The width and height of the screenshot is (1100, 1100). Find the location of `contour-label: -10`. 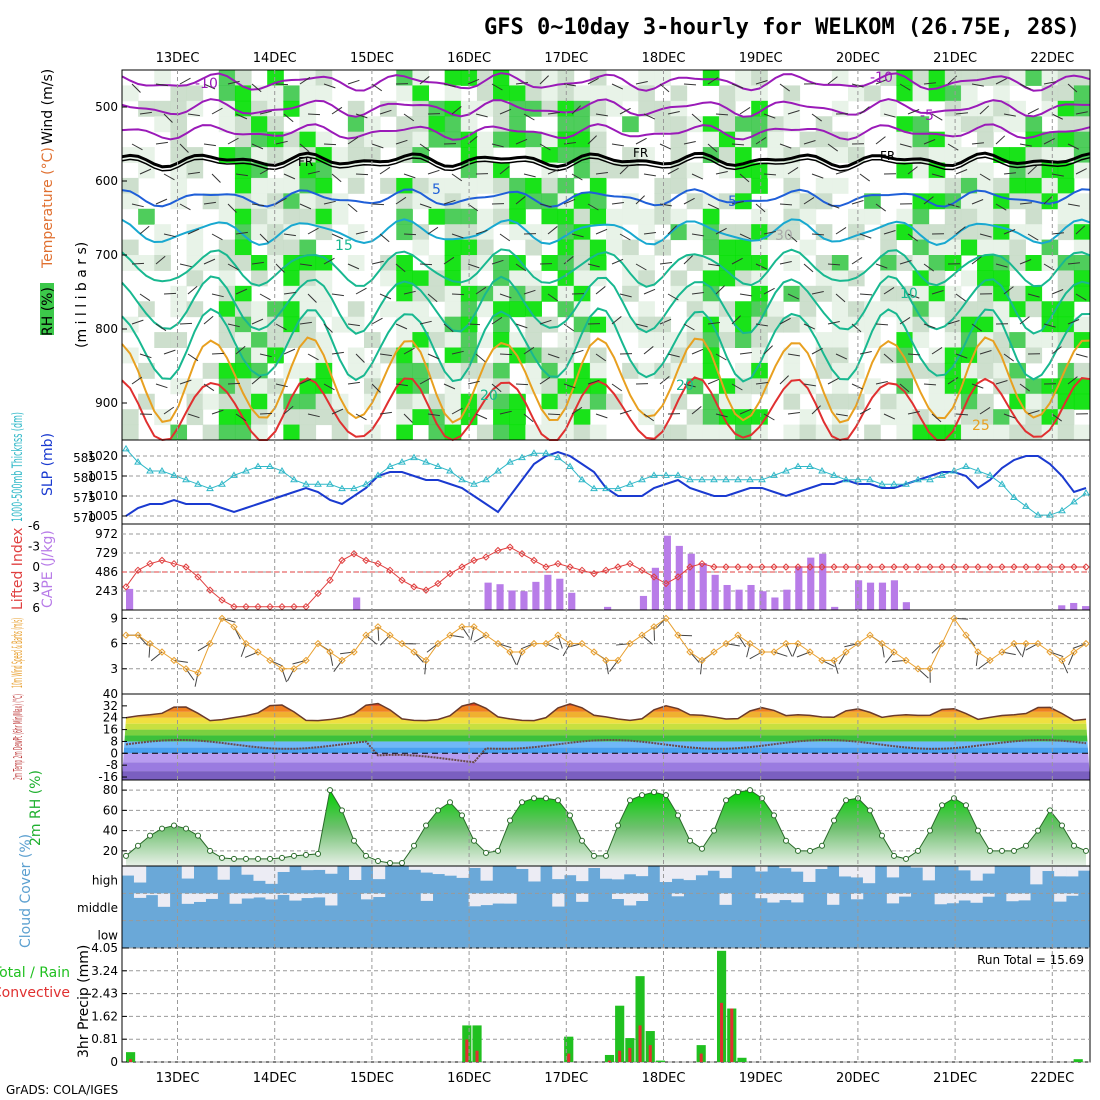

contour-label: -10 is located at coordinates (881, 78).